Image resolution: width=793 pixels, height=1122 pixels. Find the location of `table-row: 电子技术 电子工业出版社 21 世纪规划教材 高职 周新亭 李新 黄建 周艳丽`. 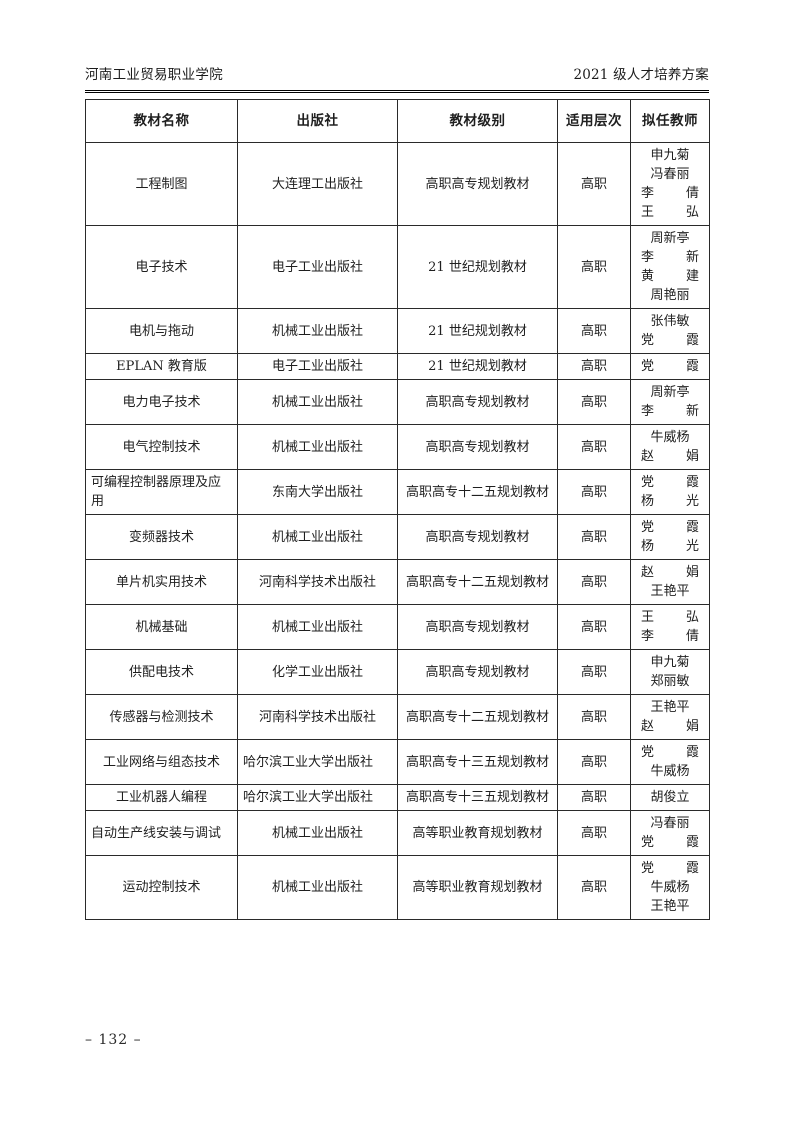

table-row: 电子技术 电子工业出版社 21 世纪规划教材 高职 周新亭 李新 黄建 周艳丽 is located at coordinates (397, 267).